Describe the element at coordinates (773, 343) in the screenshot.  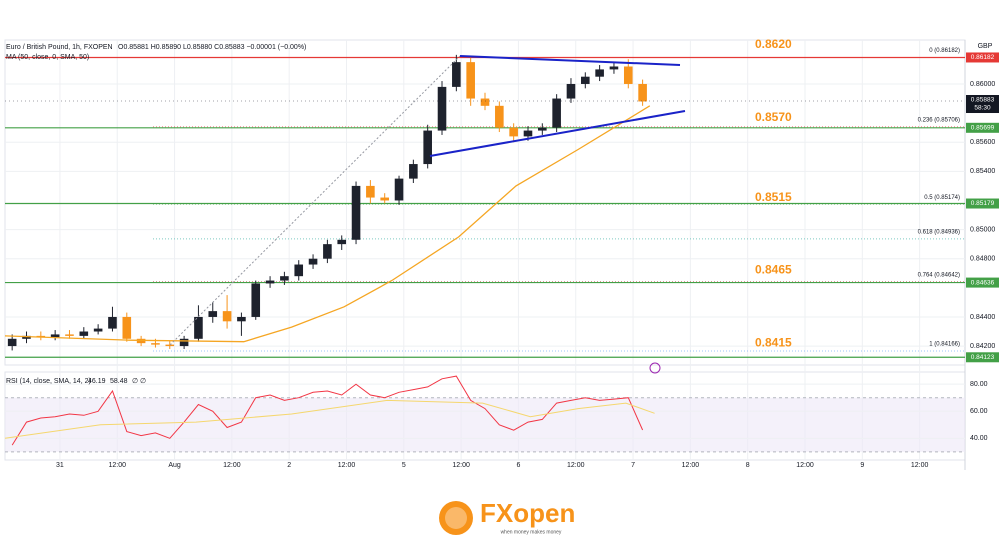
I see `level-annotation: 0.8415` at that location.